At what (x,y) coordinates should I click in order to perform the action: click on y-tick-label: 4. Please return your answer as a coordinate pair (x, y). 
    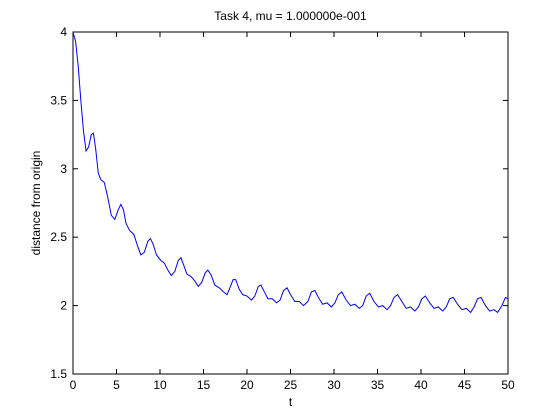
    Looking at the image, I should click on (63, 32).